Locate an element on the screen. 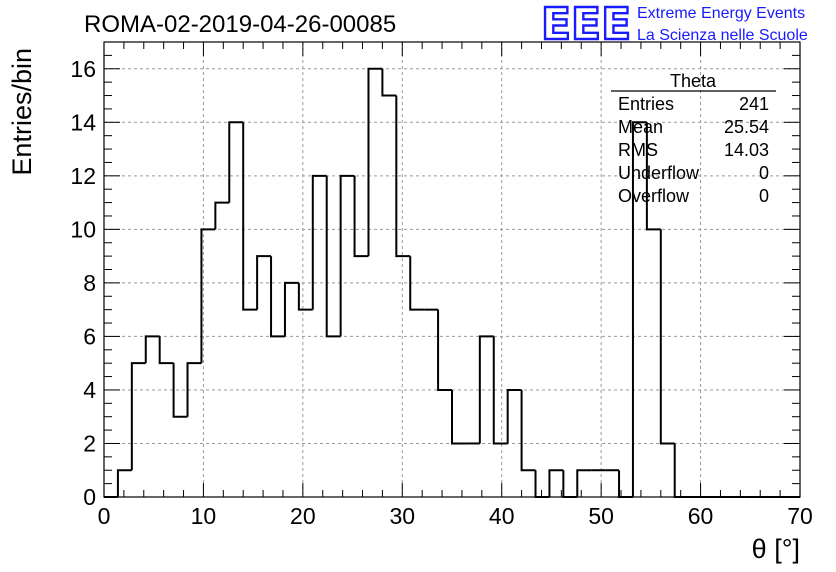  x-tick-label-1: 10 is located at coordinates (204, 516).